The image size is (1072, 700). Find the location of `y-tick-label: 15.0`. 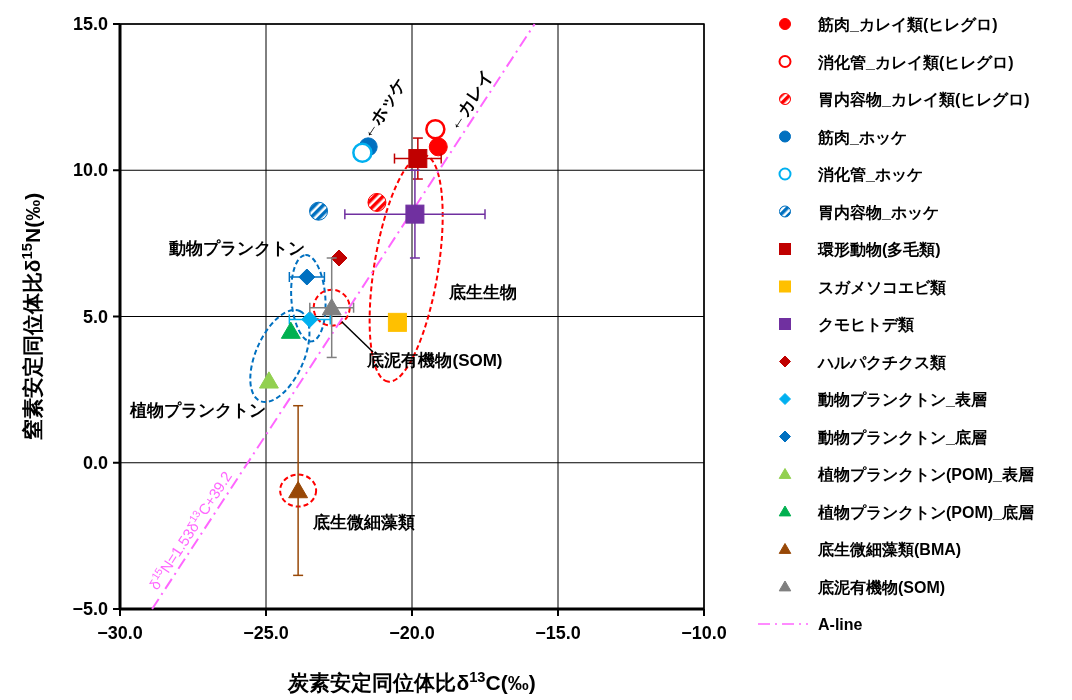

y-tick-label: 15.0 is located at coordinates (90, 24).